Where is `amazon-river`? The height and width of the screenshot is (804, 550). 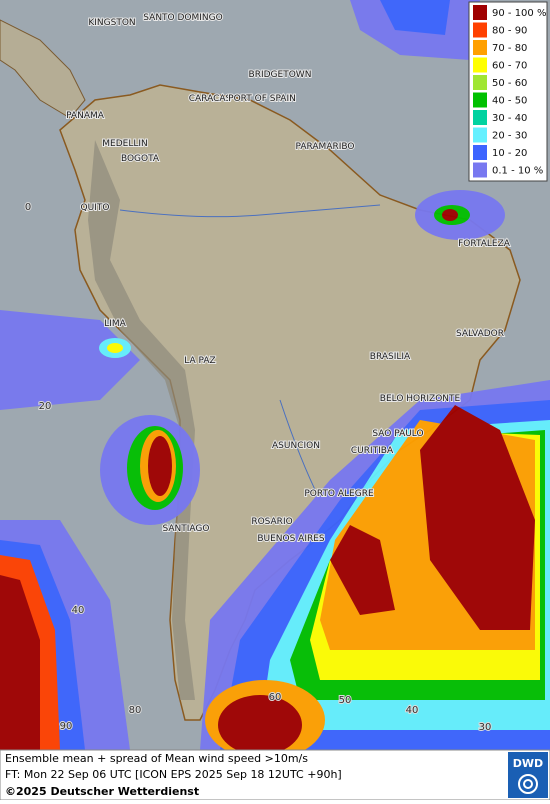
amazon-river is located at coordinates (250, 211).